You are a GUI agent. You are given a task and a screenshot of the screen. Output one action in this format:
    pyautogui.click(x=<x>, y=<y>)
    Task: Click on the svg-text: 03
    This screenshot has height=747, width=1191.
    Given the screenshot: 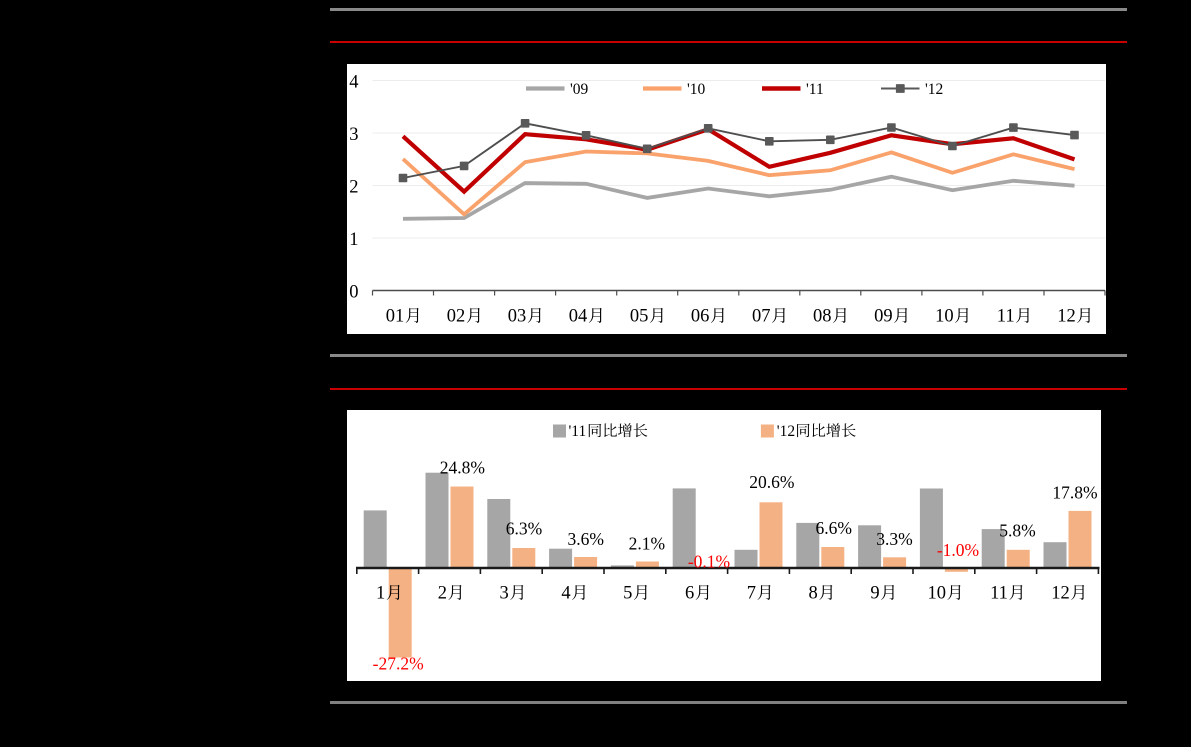 What is the action you would take?
    pyautogui.click(x=517, y=317)
    